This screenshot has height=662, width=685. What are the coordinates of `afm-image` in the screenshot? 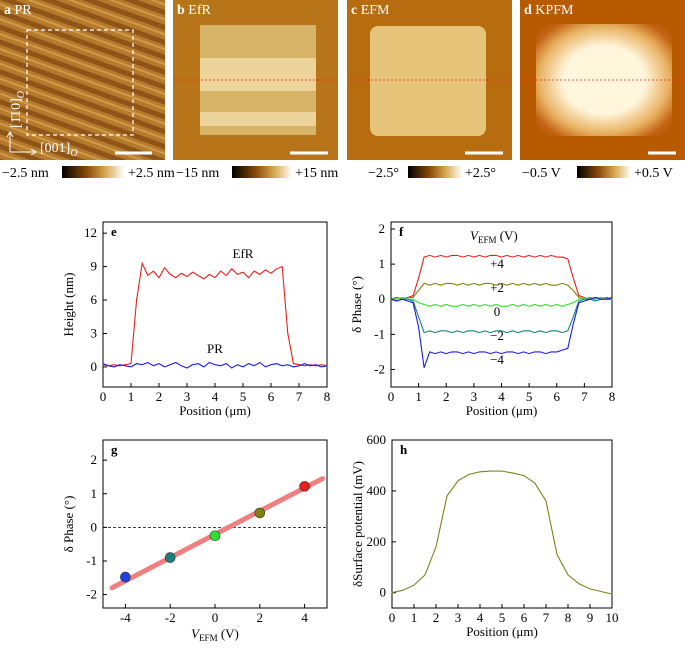 It's located at (82, 80).